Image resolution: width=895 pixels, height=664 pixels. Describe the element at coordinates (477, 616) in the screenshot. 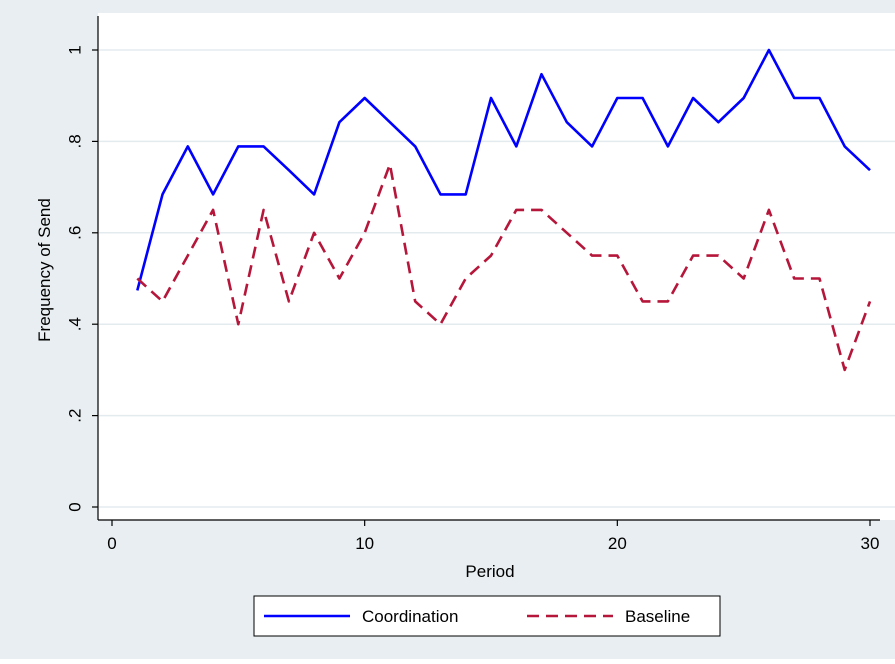

I see `legend-entries: Coordination Baseline` at that location.